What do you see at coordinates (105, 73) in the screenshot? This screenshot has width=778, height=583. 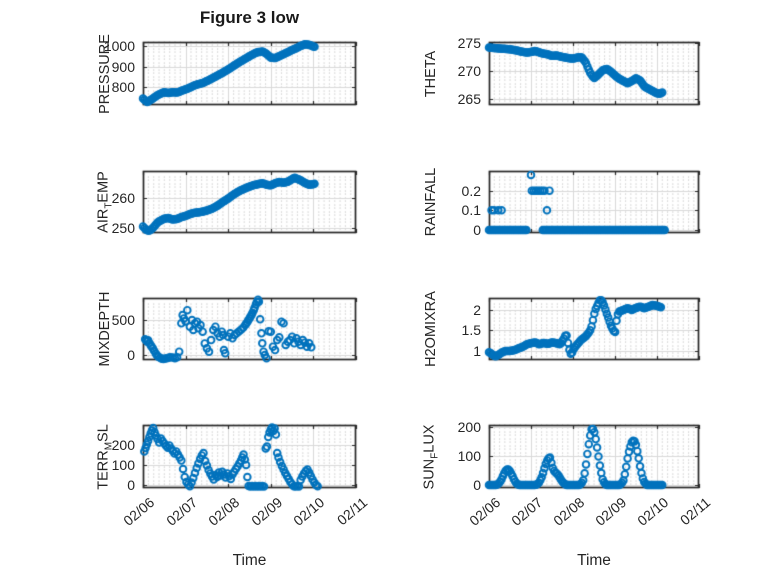 I see `ylabel-pressure: PRESSURE` at bounding box center [105, 73].